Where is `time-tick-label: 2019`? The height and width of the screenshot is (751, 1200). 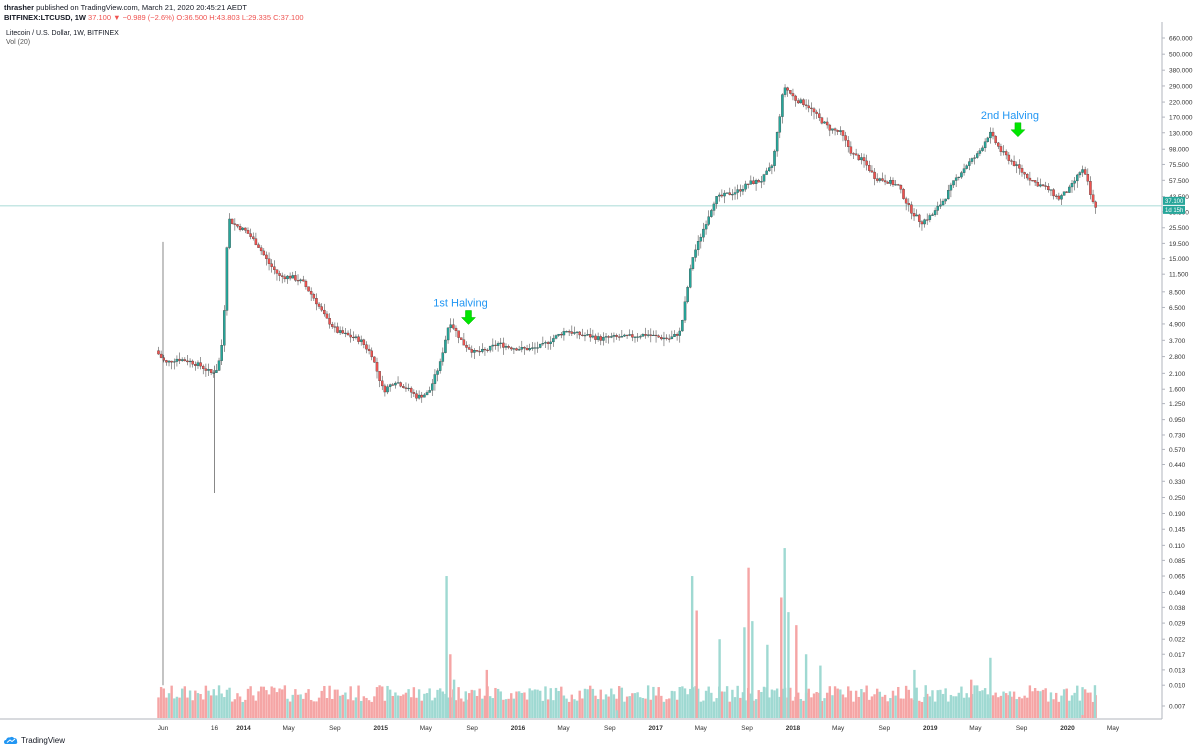 time-tick-label: 2019 is located at coordinates (930, 728).